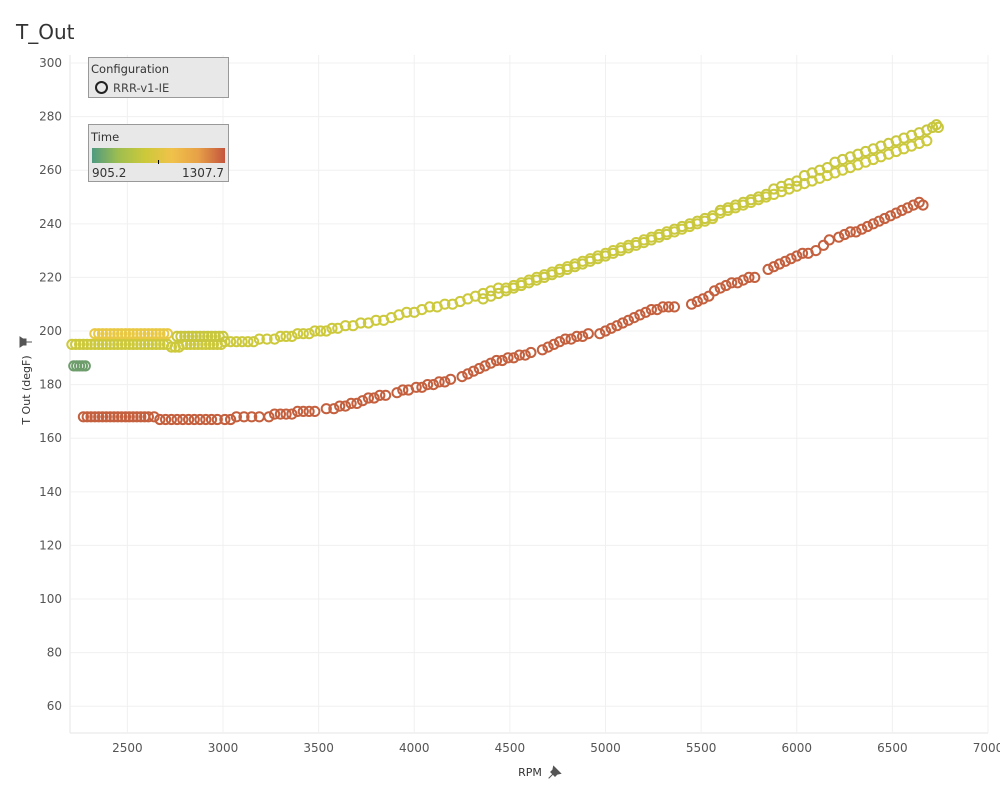 This screenshot has height=800, width=1000. What do you see at coordinates (510, 748) in the screenshot?
I see `x-tick-label: 4500` at bounding box center [510, 748].